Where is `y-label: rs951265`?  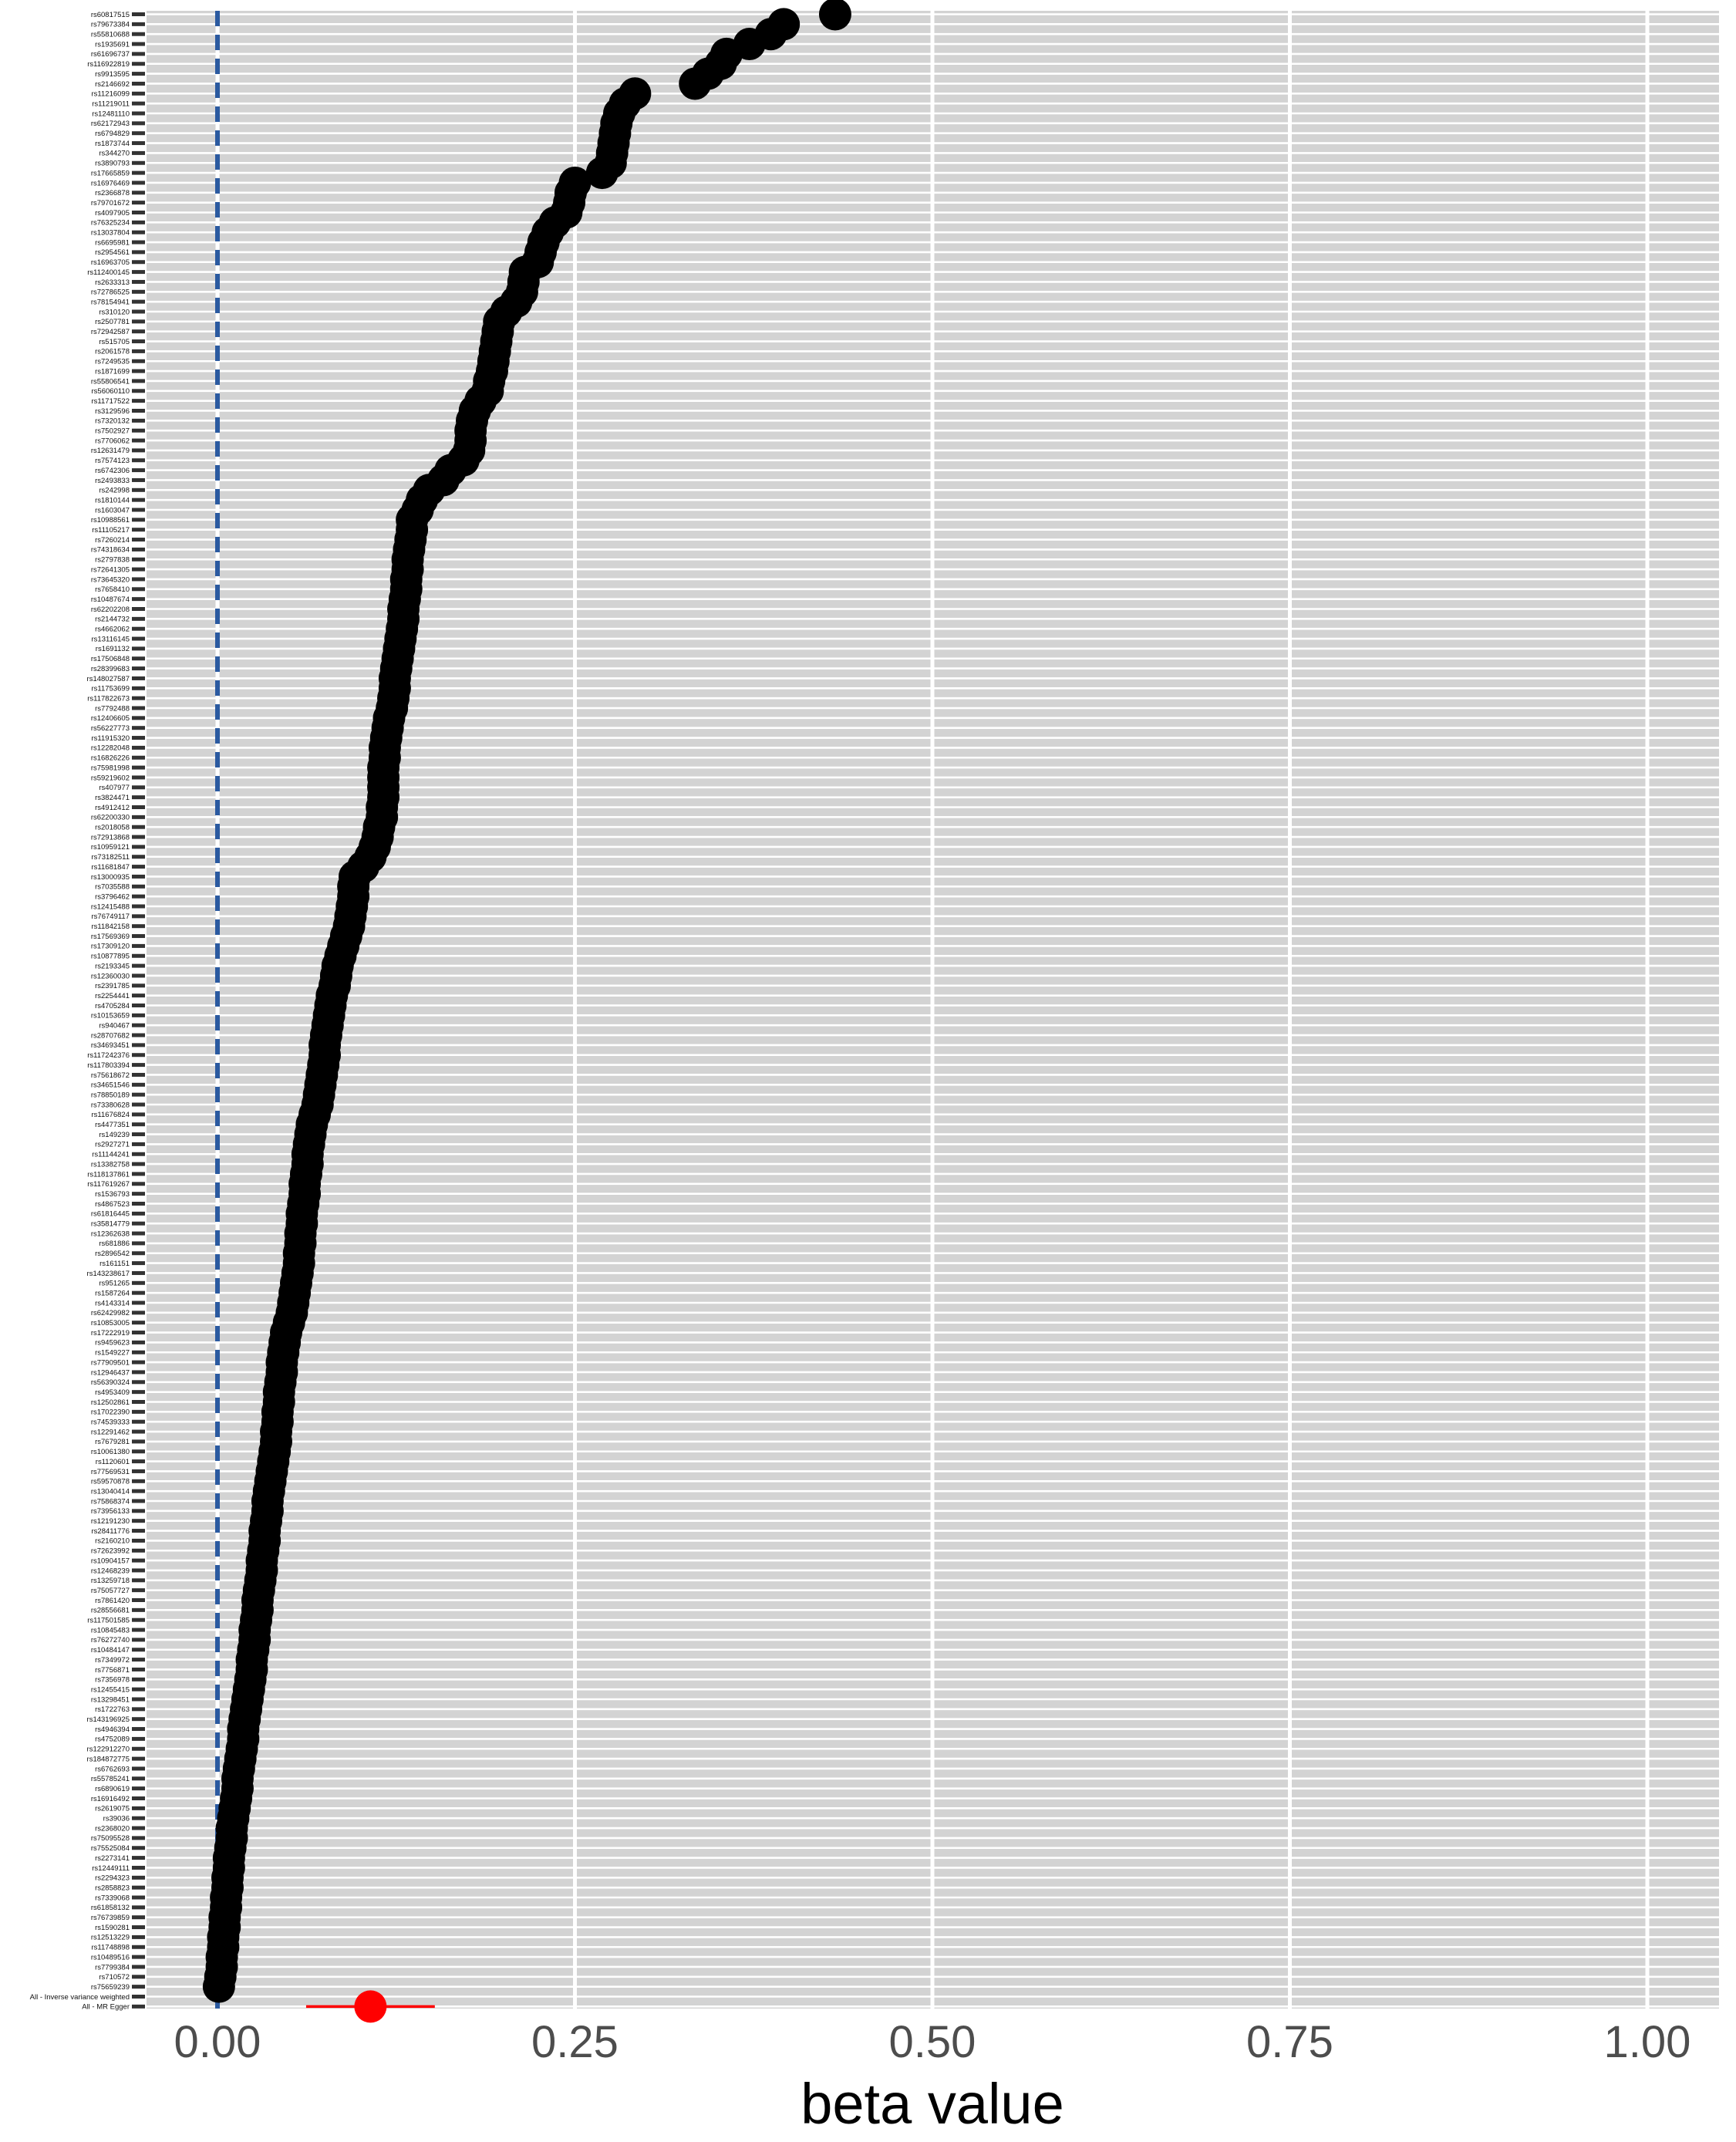
y-label: rs951265 is located at coordinates (115, 1284).